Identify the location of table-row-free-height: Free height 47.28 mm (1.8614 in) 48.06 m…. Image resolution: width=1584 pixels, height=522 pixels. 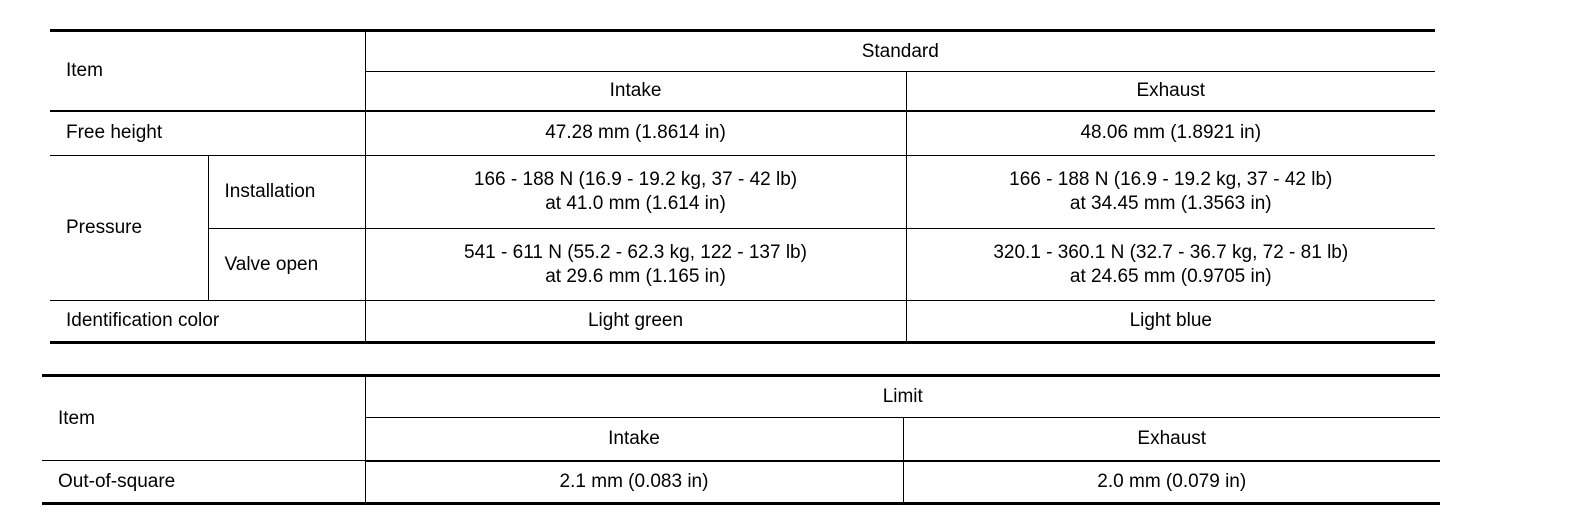
(743, 133).